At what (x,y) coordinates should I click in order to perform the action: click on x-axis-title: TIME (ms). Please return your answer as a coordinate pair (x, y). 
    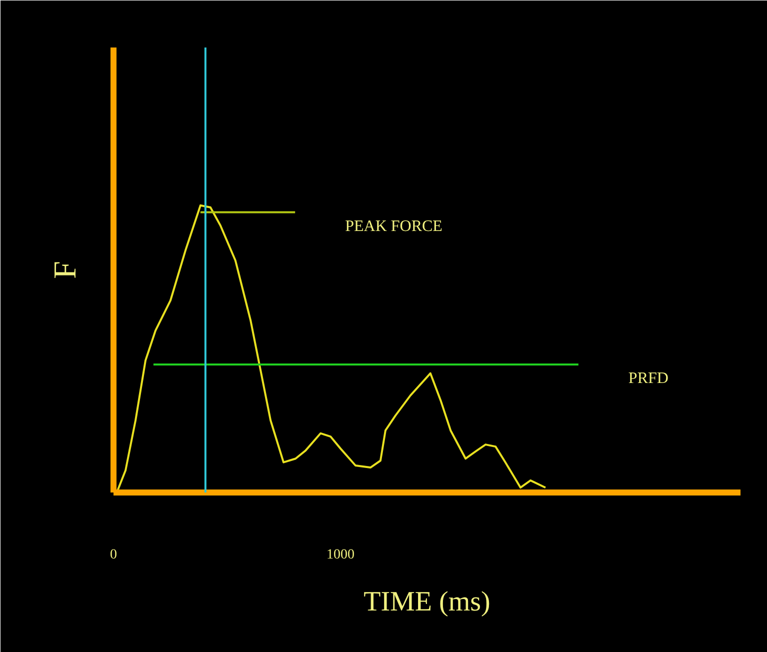
    Looking at the image, I should click on (427, 602).